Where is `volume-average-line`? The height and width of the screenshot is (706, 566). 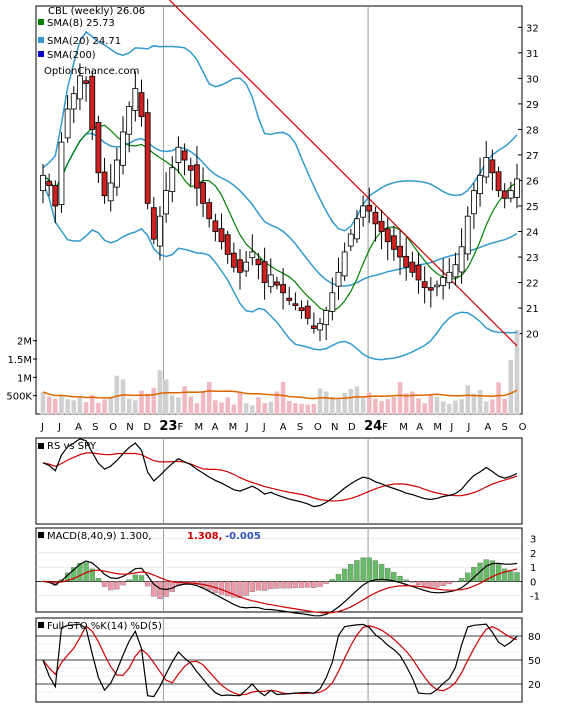
volume-average-line is located at coordinates (280, 394).